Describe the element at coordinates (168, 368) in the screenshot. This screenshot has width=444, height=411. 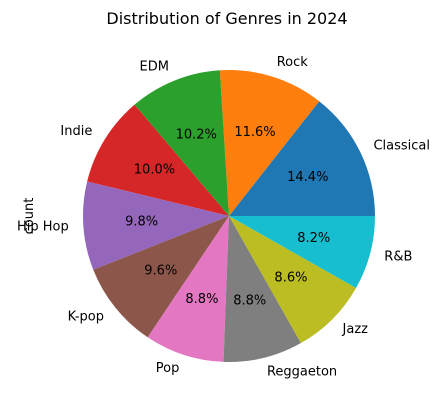
I see `category-label-pop: Pop` at that location.